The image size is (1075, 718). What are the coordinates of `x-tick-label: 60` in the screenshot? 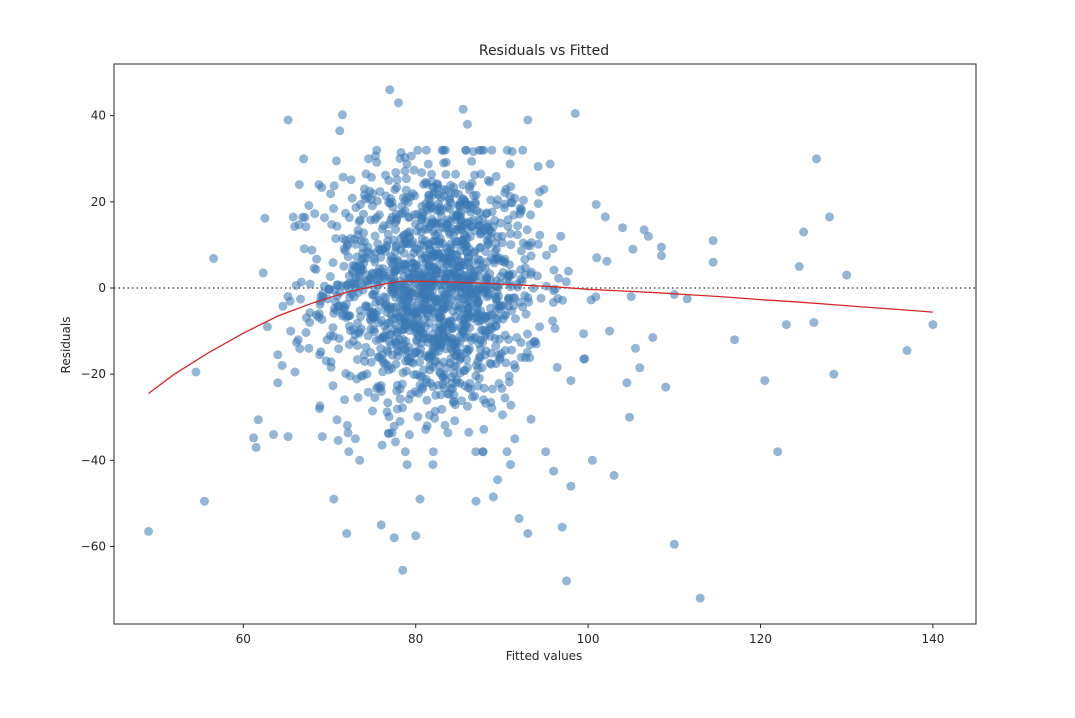 It's located at (243, 639).